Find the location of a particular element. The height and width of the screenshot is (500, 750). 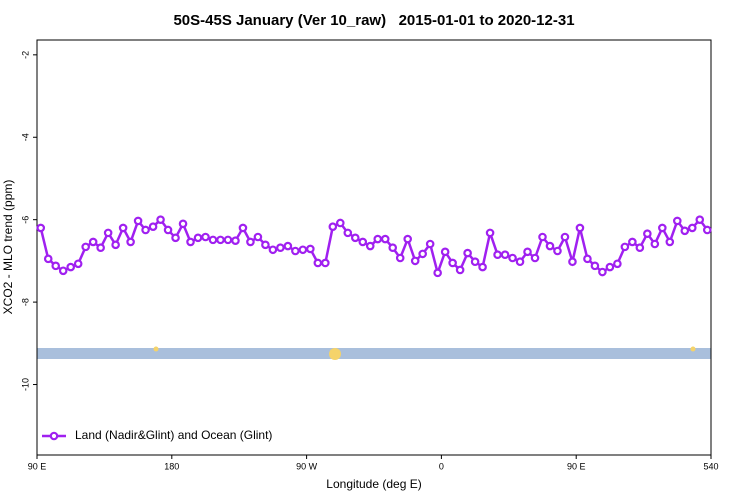

y-tick-label: -4 is located at coordinates (25, 137).